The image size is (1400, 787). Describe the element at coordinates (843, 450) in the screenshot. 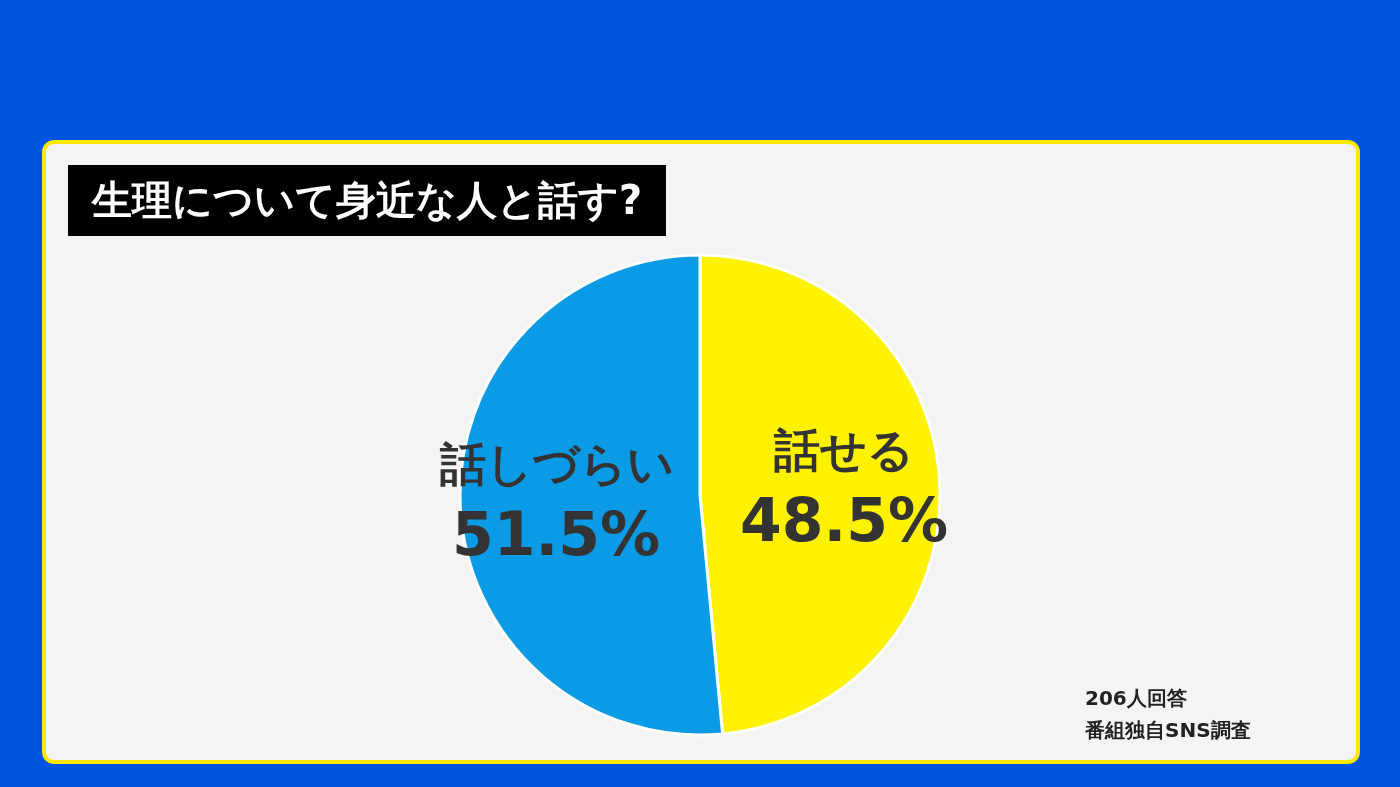

I see `slice-label: 話せる` at that location.